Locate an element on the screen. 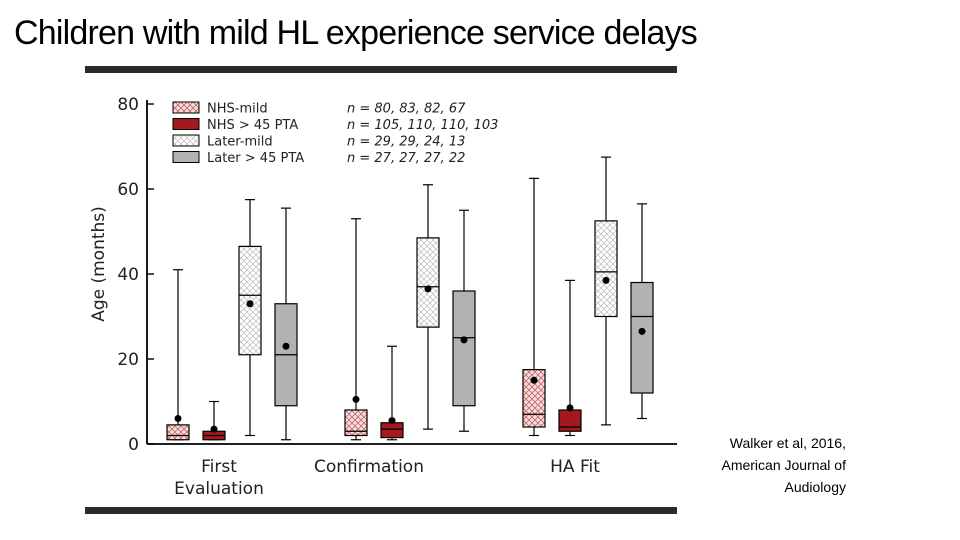 The width and height of the screenshot is (960, 540). legend-n: n = 29, 29, 24, 13 is located at coordinates (406, 142).